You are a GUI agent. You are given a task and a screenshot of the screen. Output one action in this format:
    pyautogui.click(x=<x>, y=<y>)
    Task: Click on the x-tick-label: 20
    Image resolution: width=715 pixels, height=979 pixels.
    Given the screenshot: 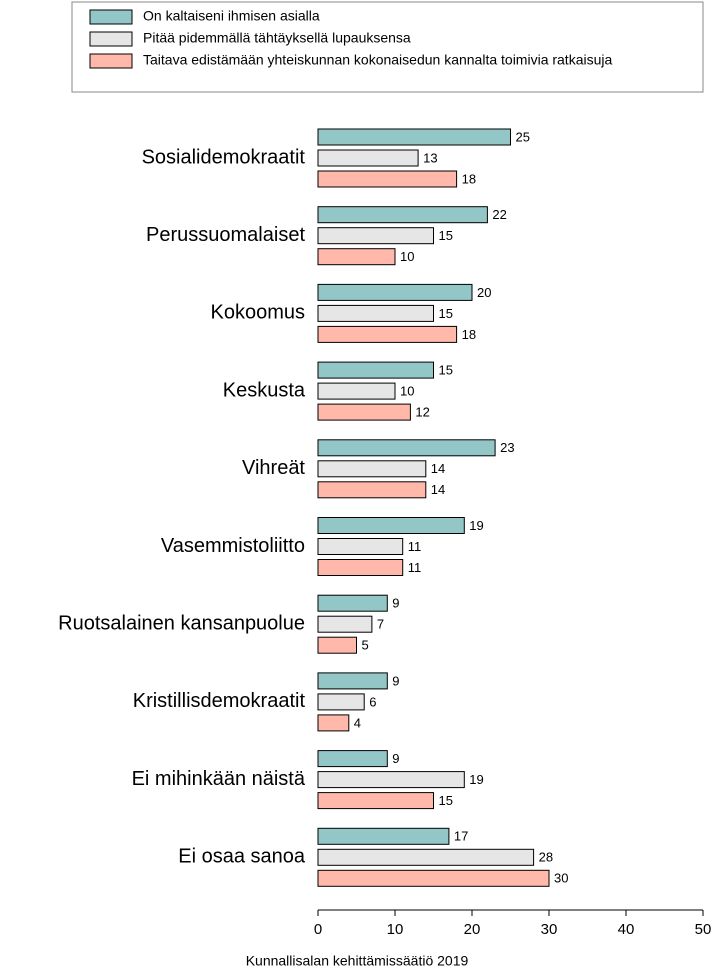 What is the action you would take?
    pyautogui.click(x=472, y=929)
    